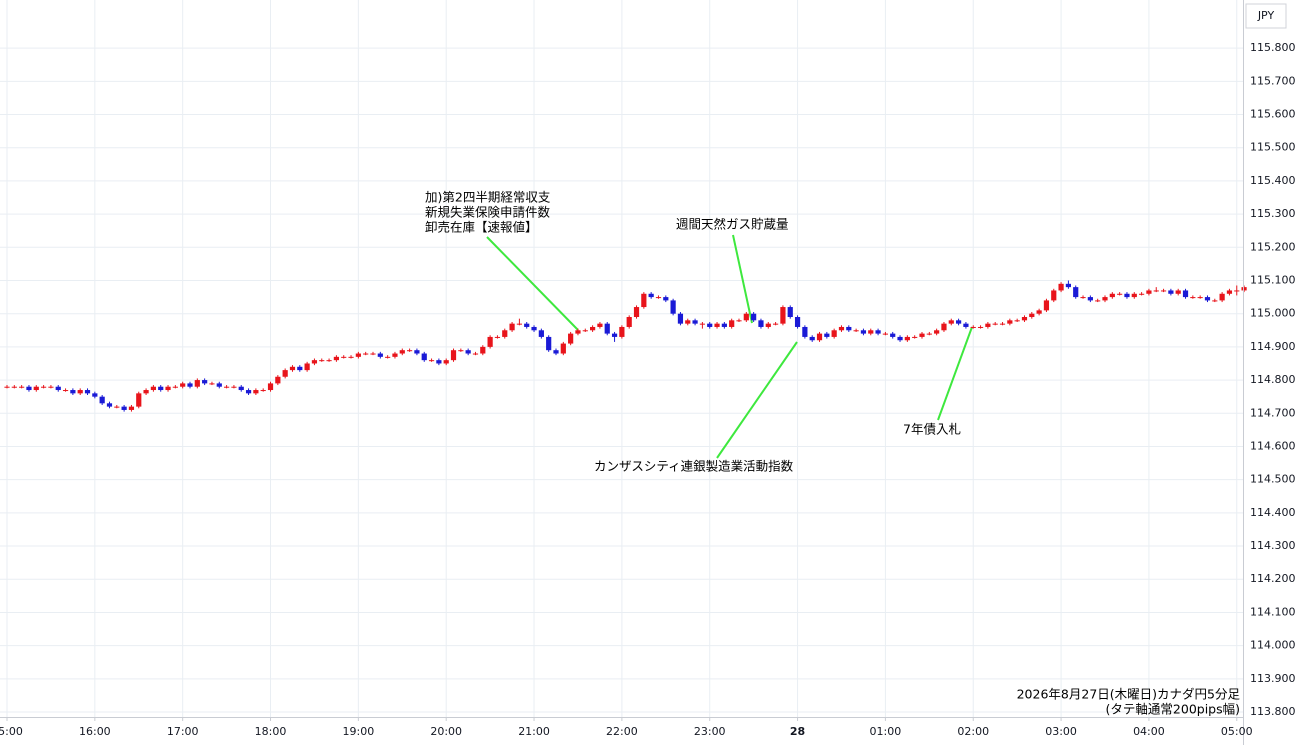  I want to click on y-tick-label: 115.300, so click(1273, 213).